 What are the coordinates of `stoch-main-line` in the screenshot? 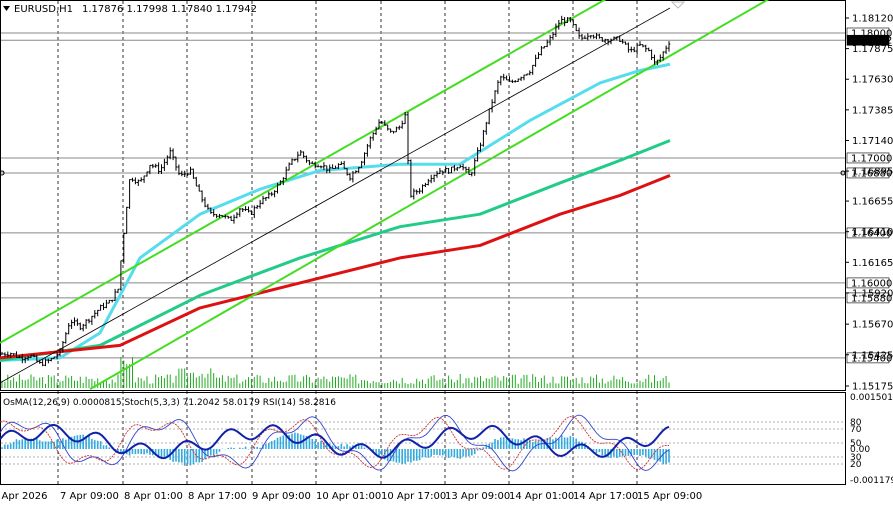 It's located at (335, 443).